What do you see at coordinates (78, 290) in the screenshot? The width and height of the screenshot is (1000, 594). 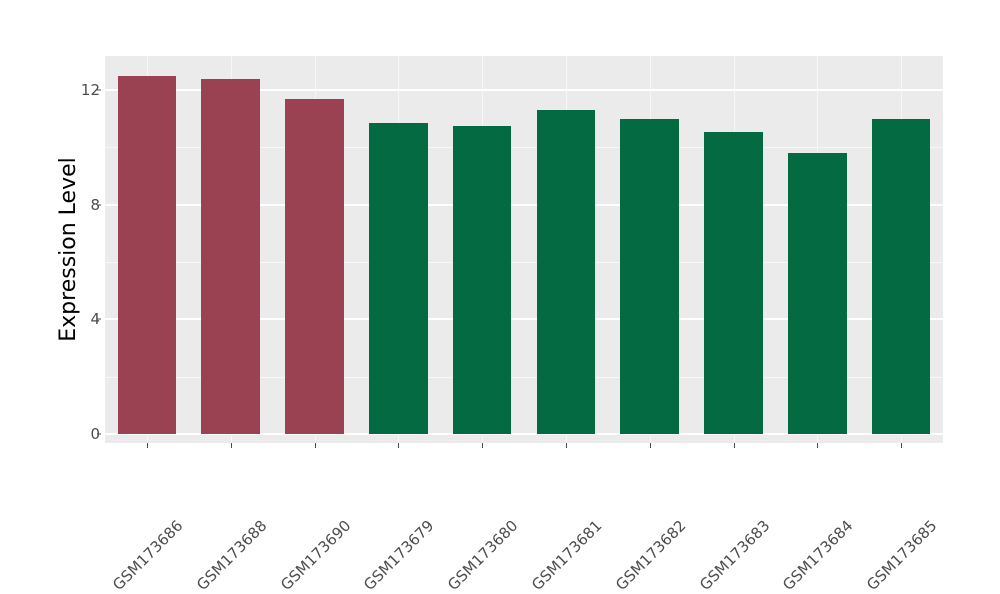 I see `y-axis: 0 4 8 12` at bounding box center [78, 290].